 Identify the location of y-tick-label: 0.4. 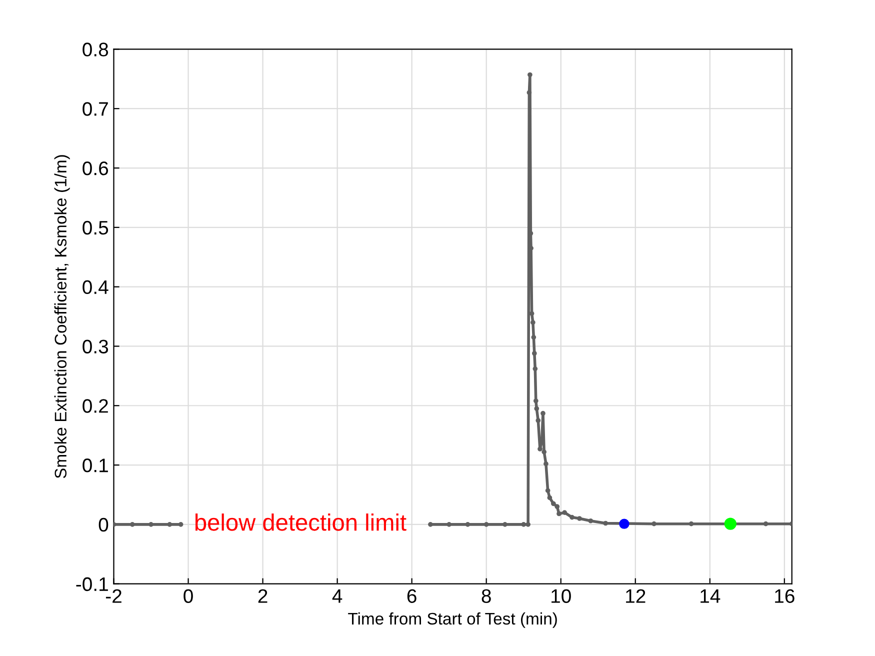
(95, 287).